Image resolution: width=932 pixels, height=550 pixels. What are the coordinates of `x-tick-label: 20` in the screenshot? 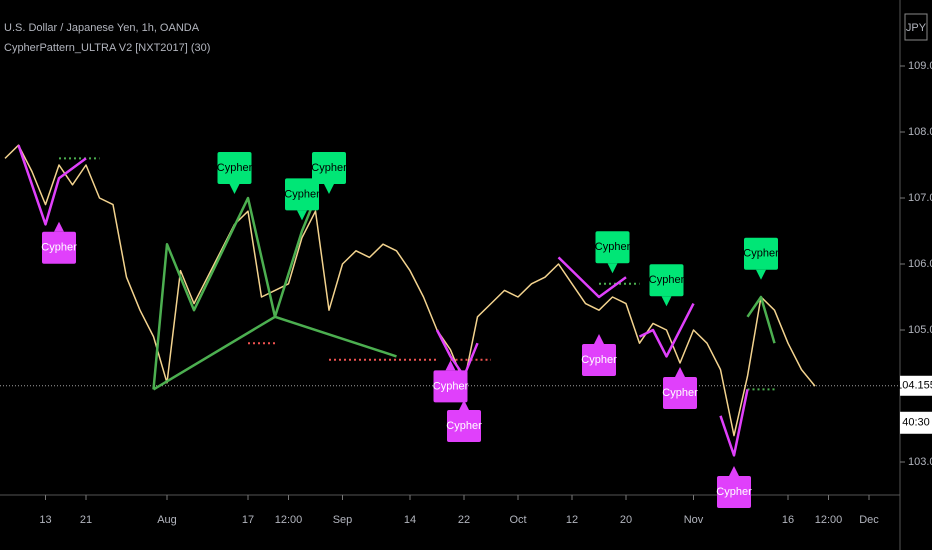 It's located at (626, 520).